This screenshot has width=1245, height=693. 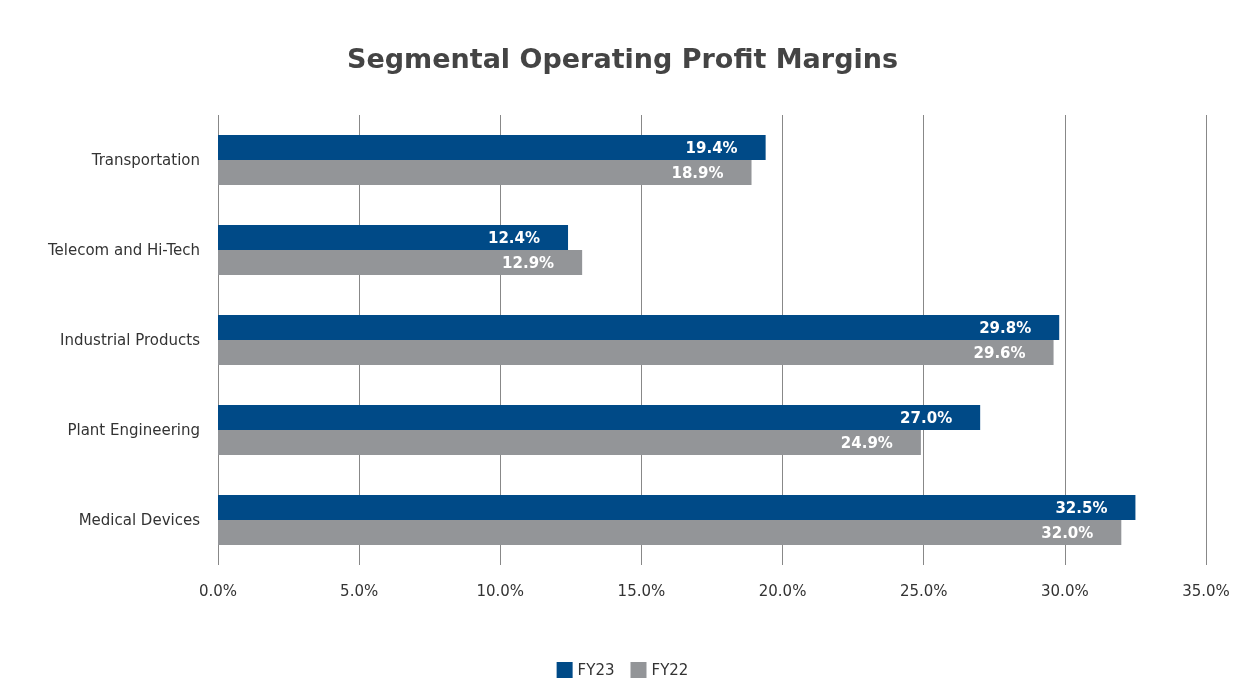 What do you see at coordinates (1206, 590) in the screenshot?
I see `x-tick-label: 35.0%` at bounding box center [1206, 590].